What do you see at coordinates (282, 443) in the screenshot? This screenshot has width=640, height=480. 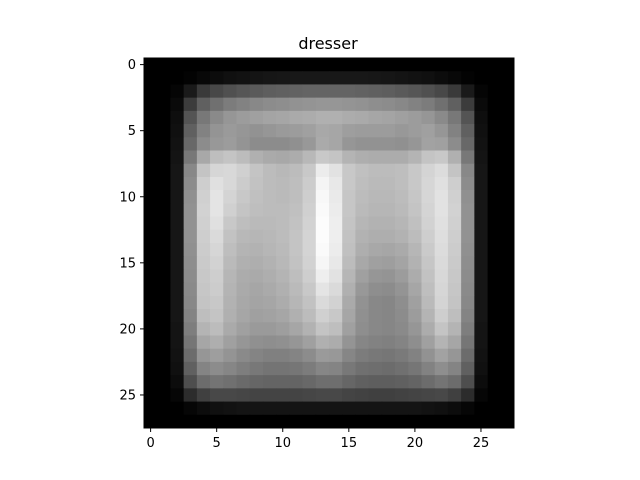 I see `x-tick-label: 10` at bounding box center [282, 443].